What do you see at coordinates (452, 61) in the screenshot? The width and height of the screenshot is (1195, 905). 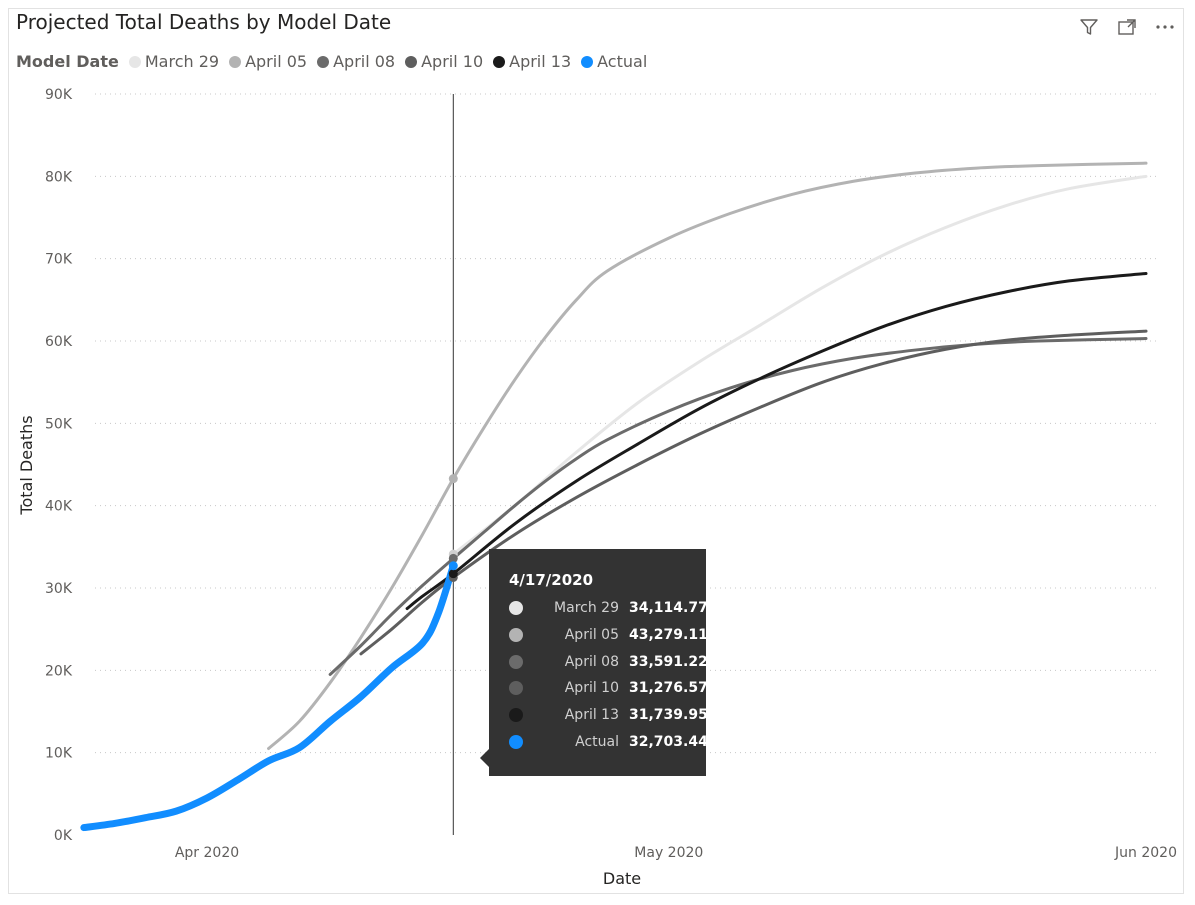 I see `legend-label: April 10` at bounding box center [452, 61].